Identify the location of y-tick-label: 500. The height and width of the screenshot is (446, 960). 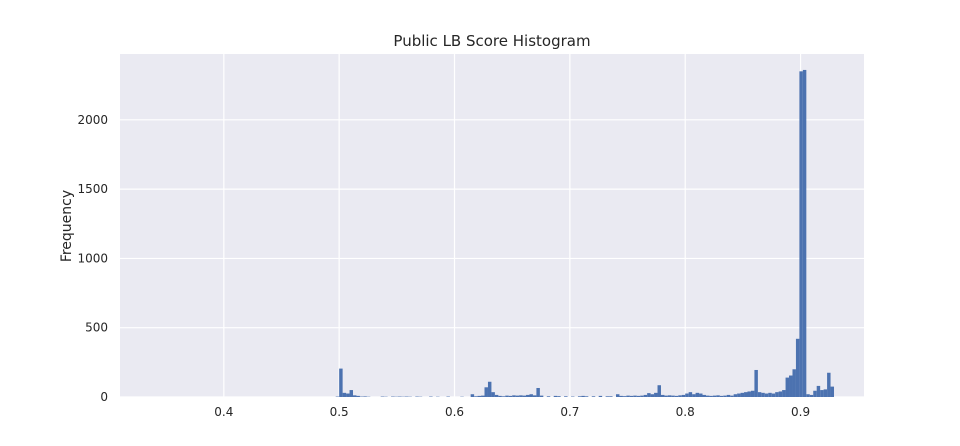
(96, 328).